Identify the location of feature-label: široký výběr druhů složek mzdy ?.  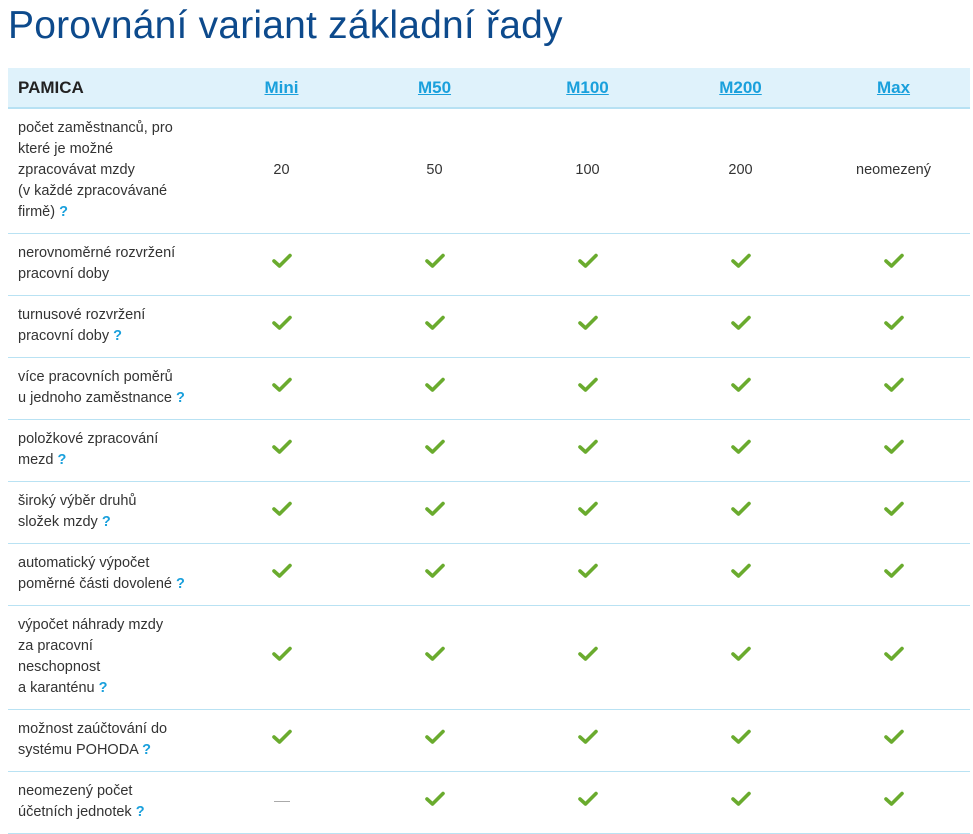
(106, 512).